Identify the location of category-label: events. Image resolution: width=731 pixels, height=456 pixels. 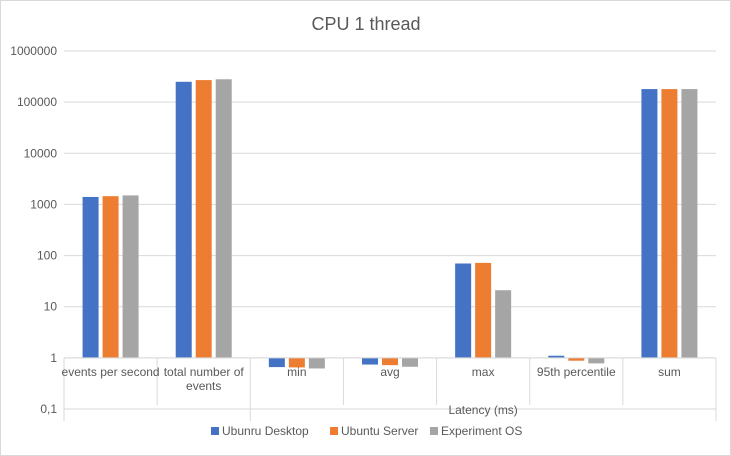
(203, 386).